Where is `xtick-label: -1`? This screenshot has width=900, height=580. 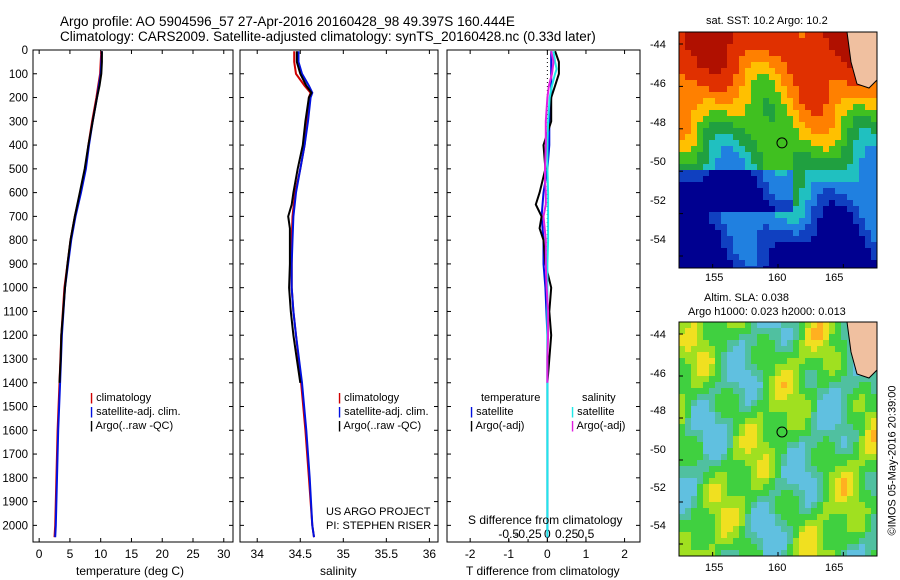 xtick-label: -1 is located at coordinates (508, 554).